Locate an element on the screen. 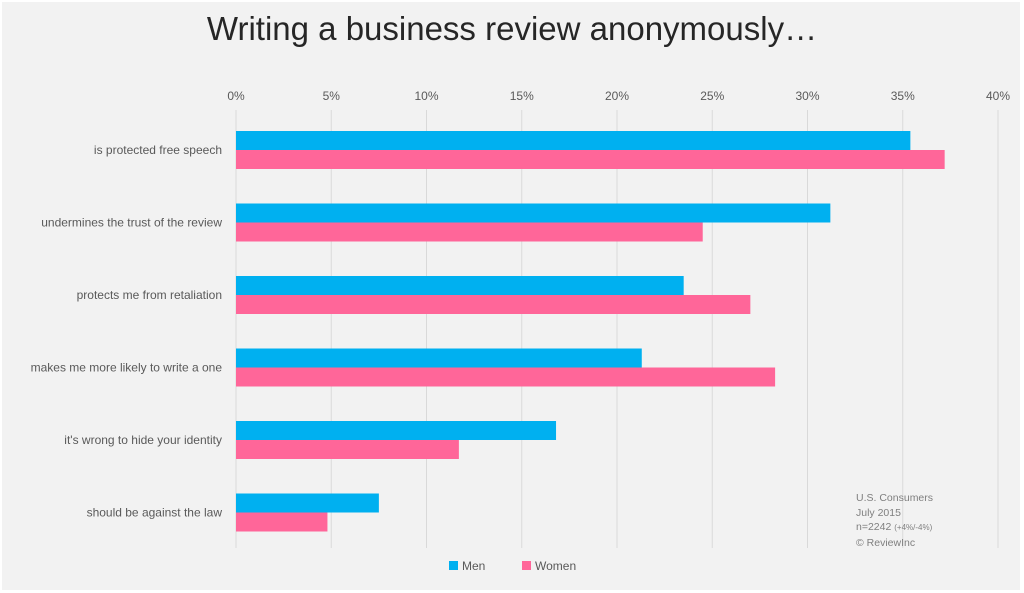  category-label: it's wrong to hide your identity is located at coordinates (143, 440).